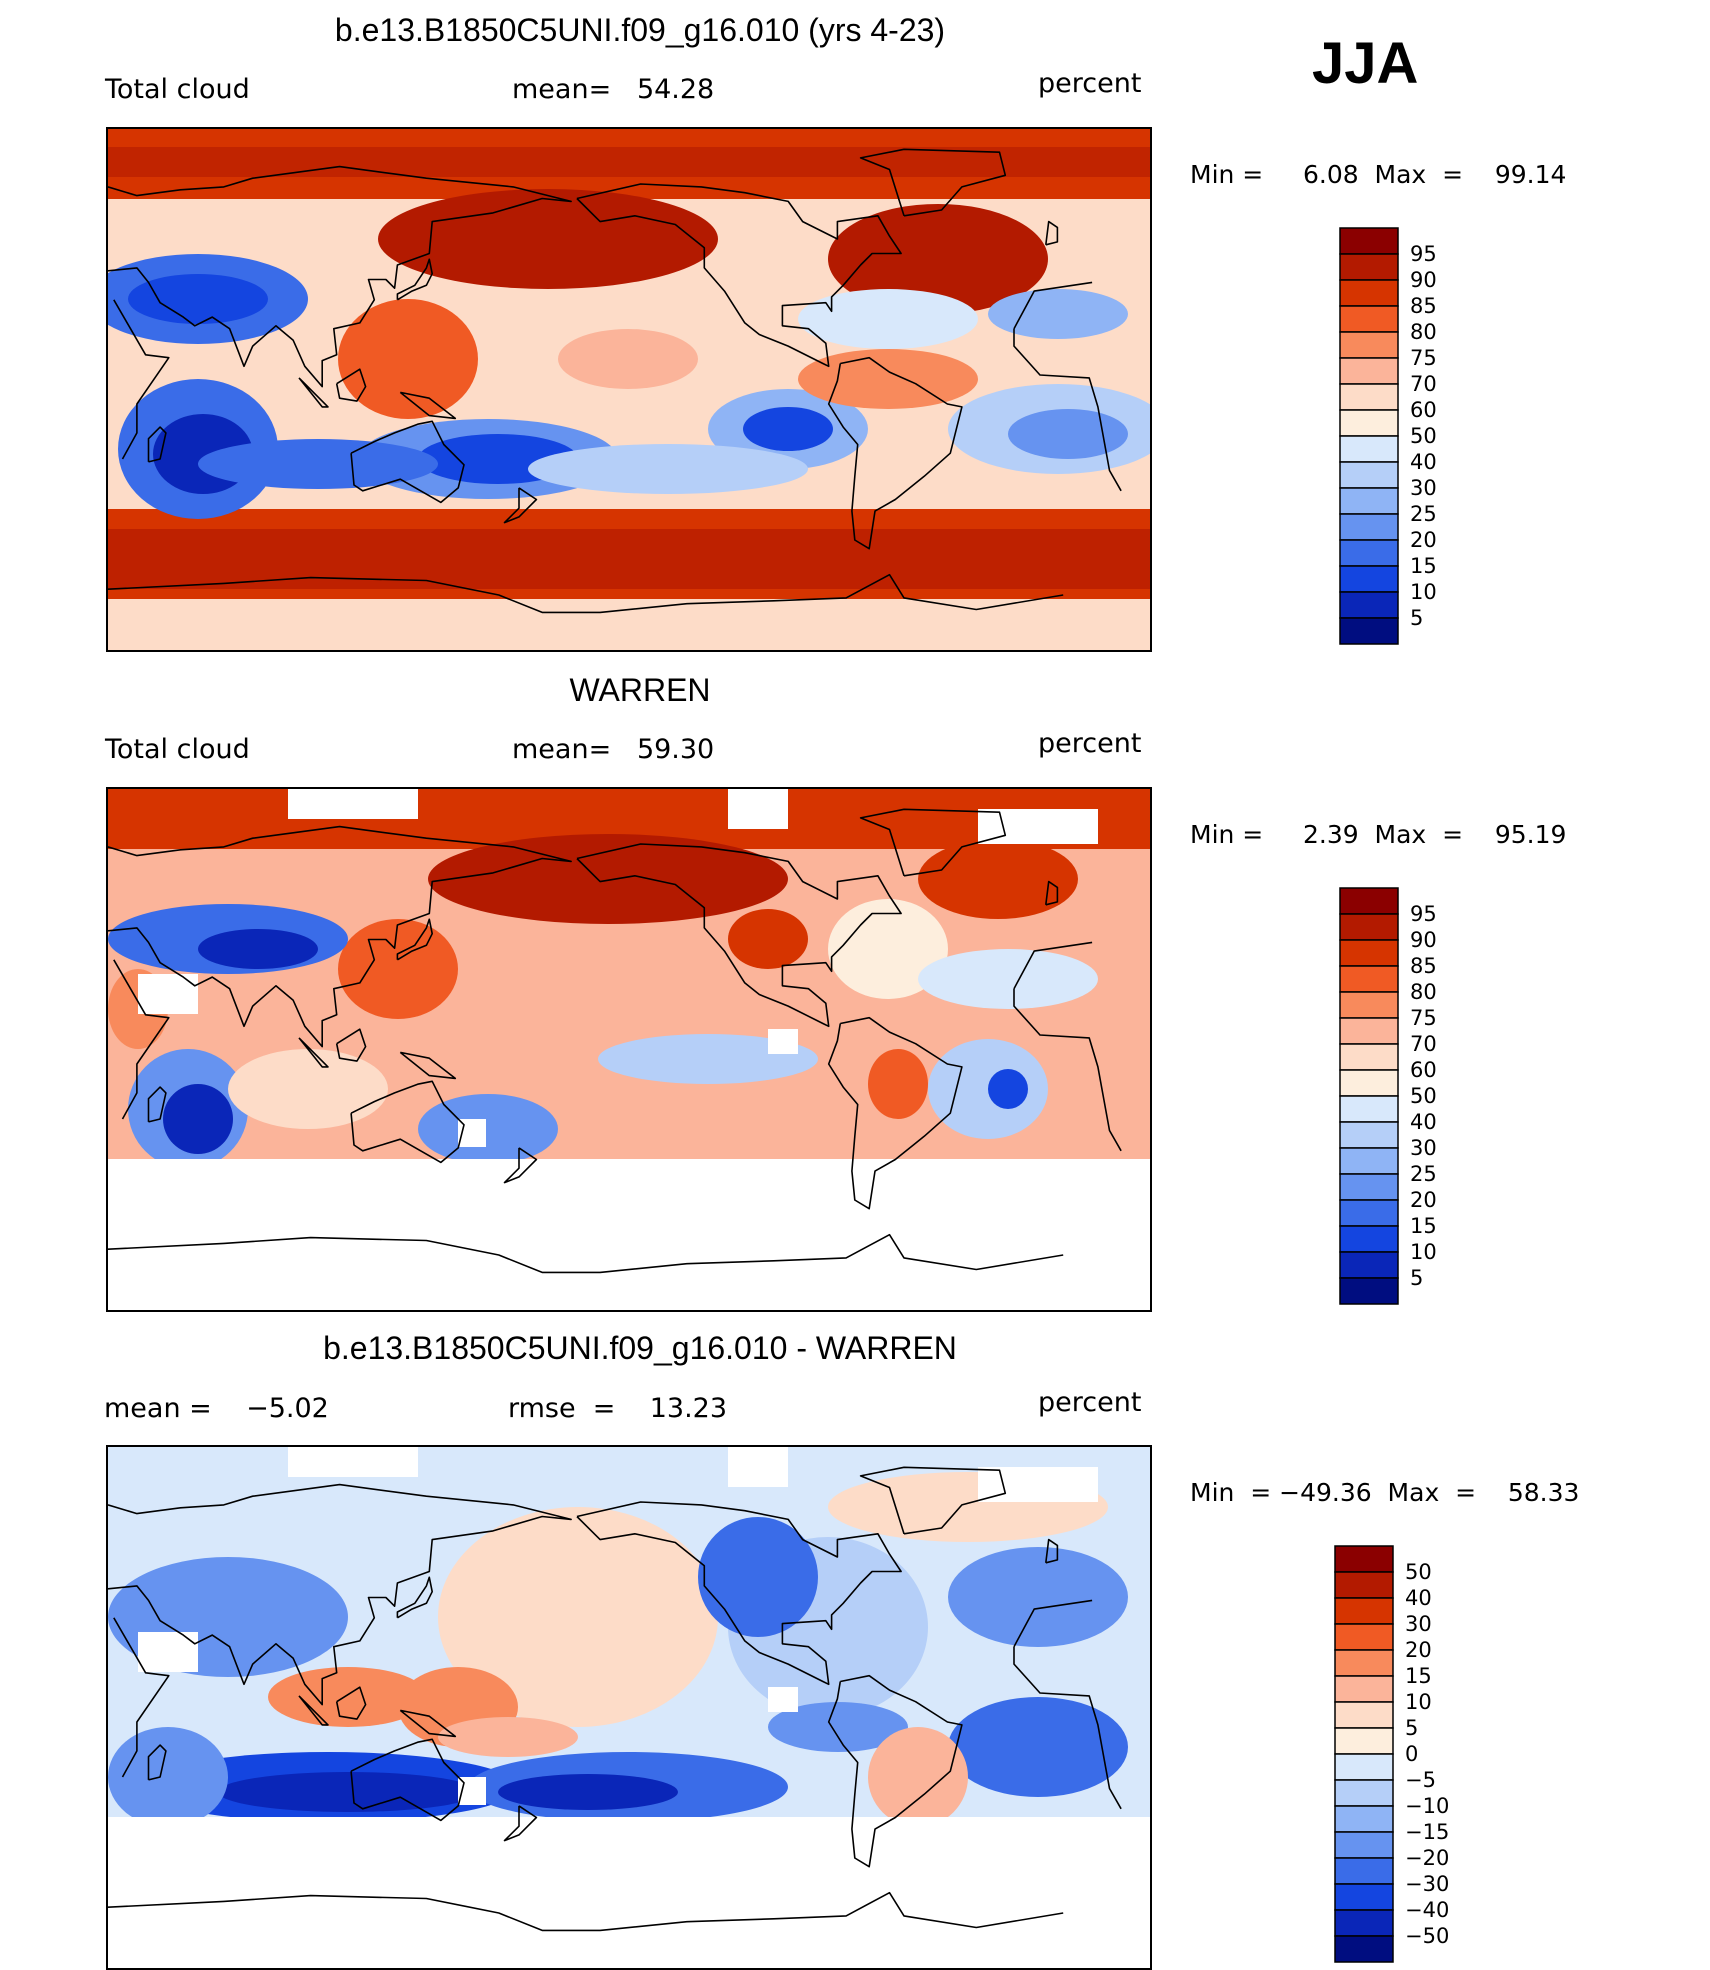  I want to click on panel2-colorbar: 95 90 85 80 75 70 60 50 40 30 25 20 15 10 5, so click(1399, 1096).